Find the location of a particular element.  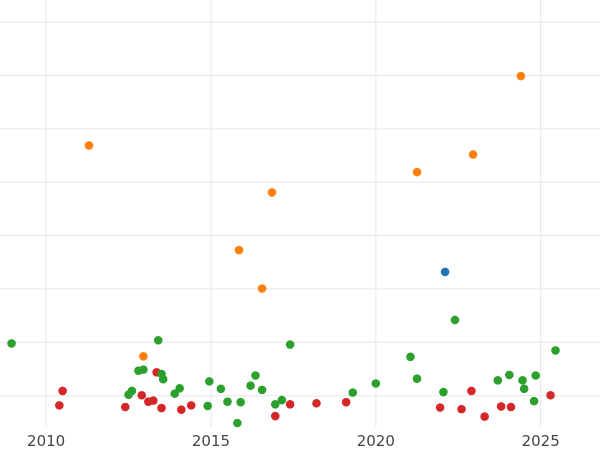

x-axis-ticks: 2010 2015 2020 2025 is located at coordinates (293, 441).